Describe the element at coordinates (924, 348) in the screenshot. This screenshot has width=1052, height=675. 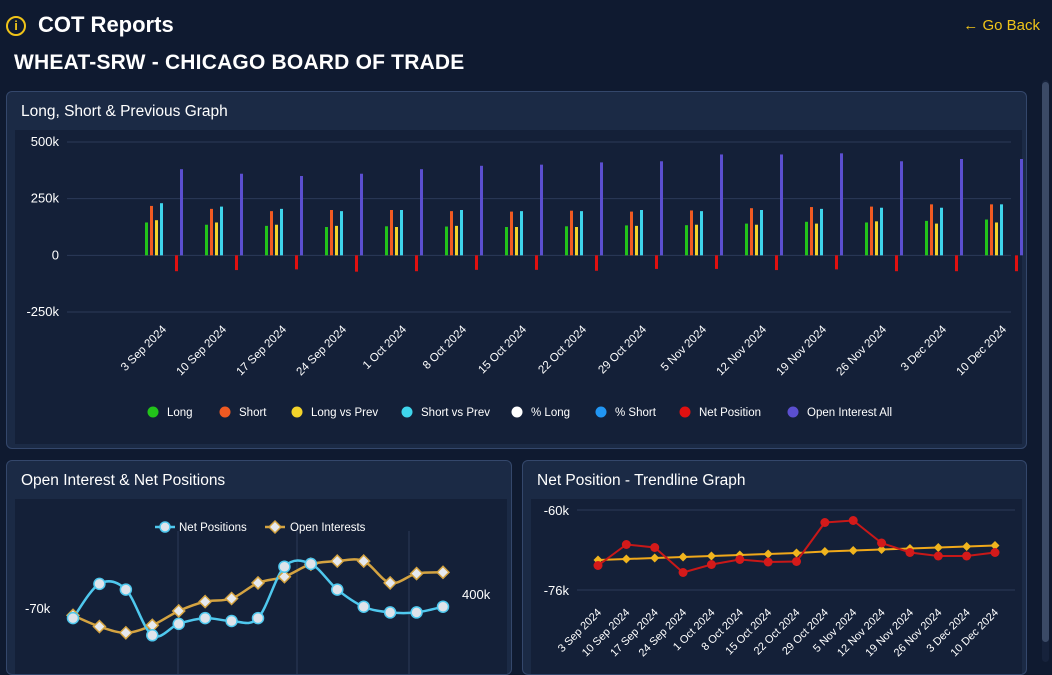
I see `x-tick-label: 3 Dec 2024` at that location.